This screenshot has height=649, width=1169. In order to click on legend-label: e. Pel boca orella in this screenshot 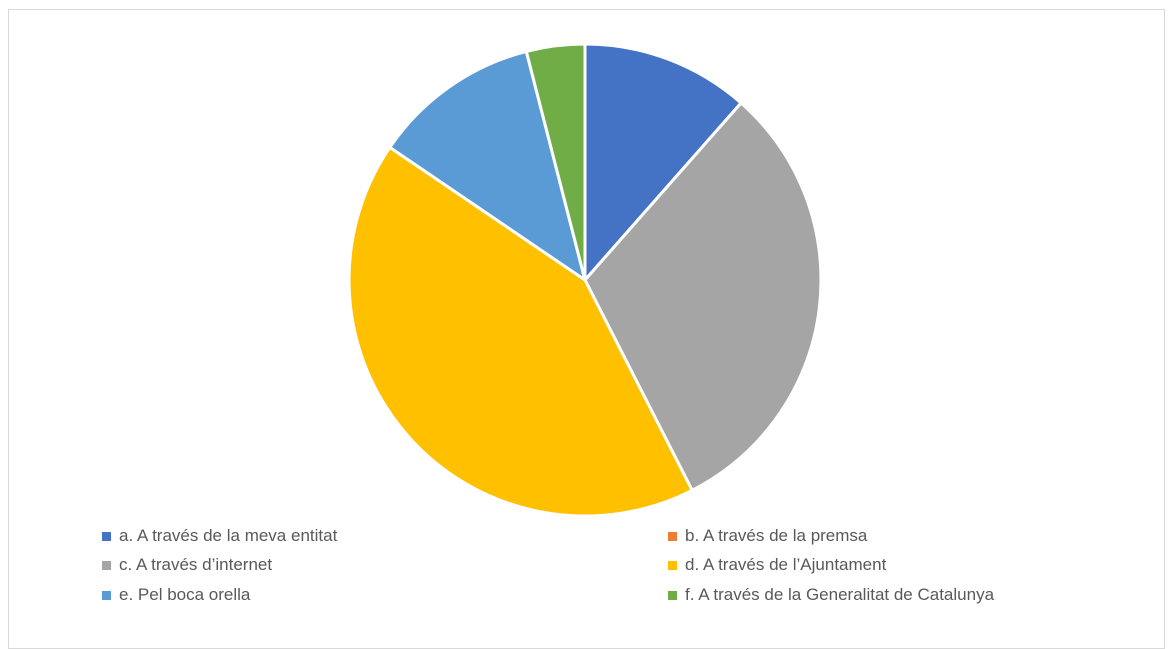, I will do `click(185, 594)`.